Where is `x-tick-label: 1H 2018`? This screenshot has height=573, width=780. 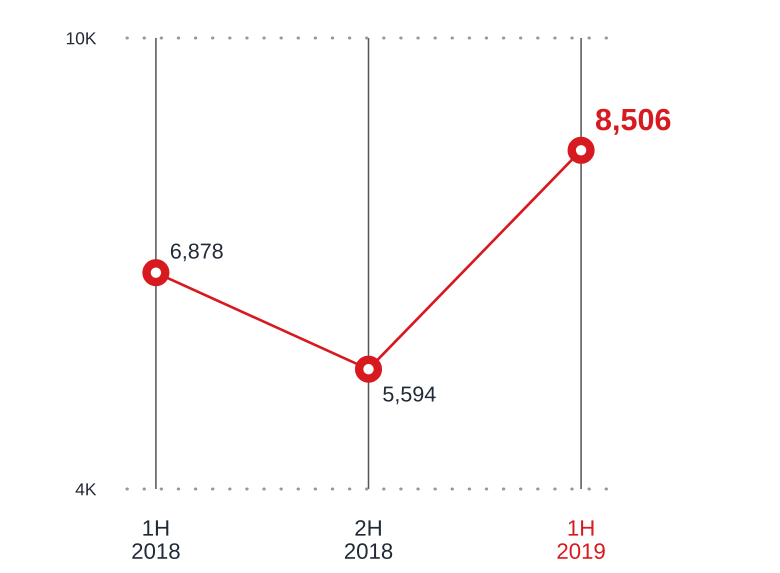 x-tick-label: 1H 2018 is located at coordinates (156, 540).